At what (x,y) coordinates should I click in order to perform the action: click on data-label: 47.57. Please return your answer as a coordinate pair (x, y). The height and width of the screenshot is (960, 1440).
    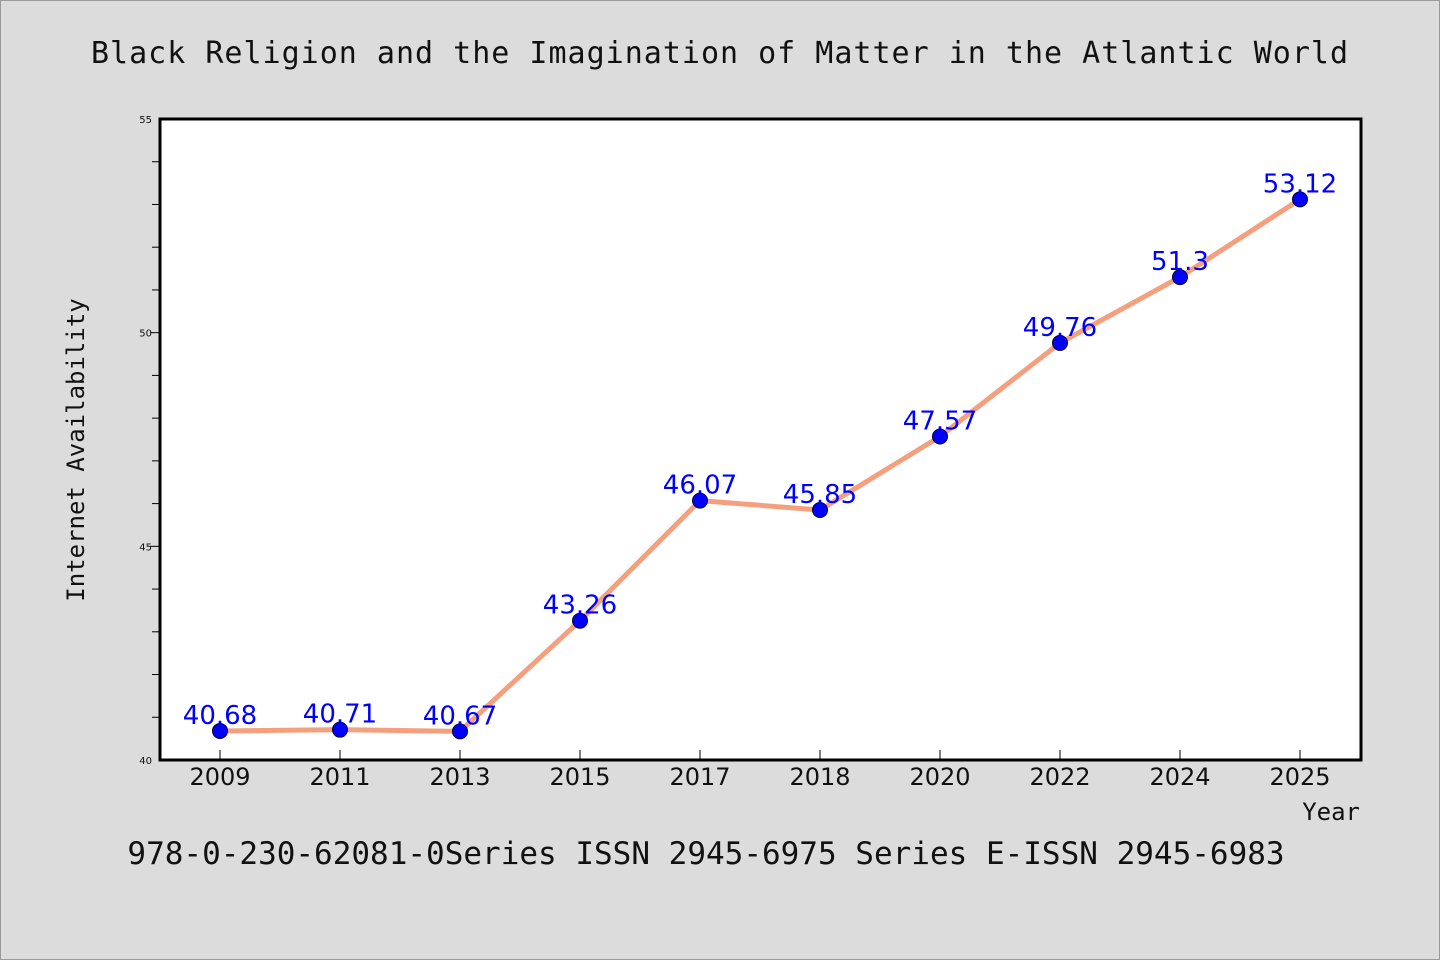
    Looking at the image, I should click on (940, 422).